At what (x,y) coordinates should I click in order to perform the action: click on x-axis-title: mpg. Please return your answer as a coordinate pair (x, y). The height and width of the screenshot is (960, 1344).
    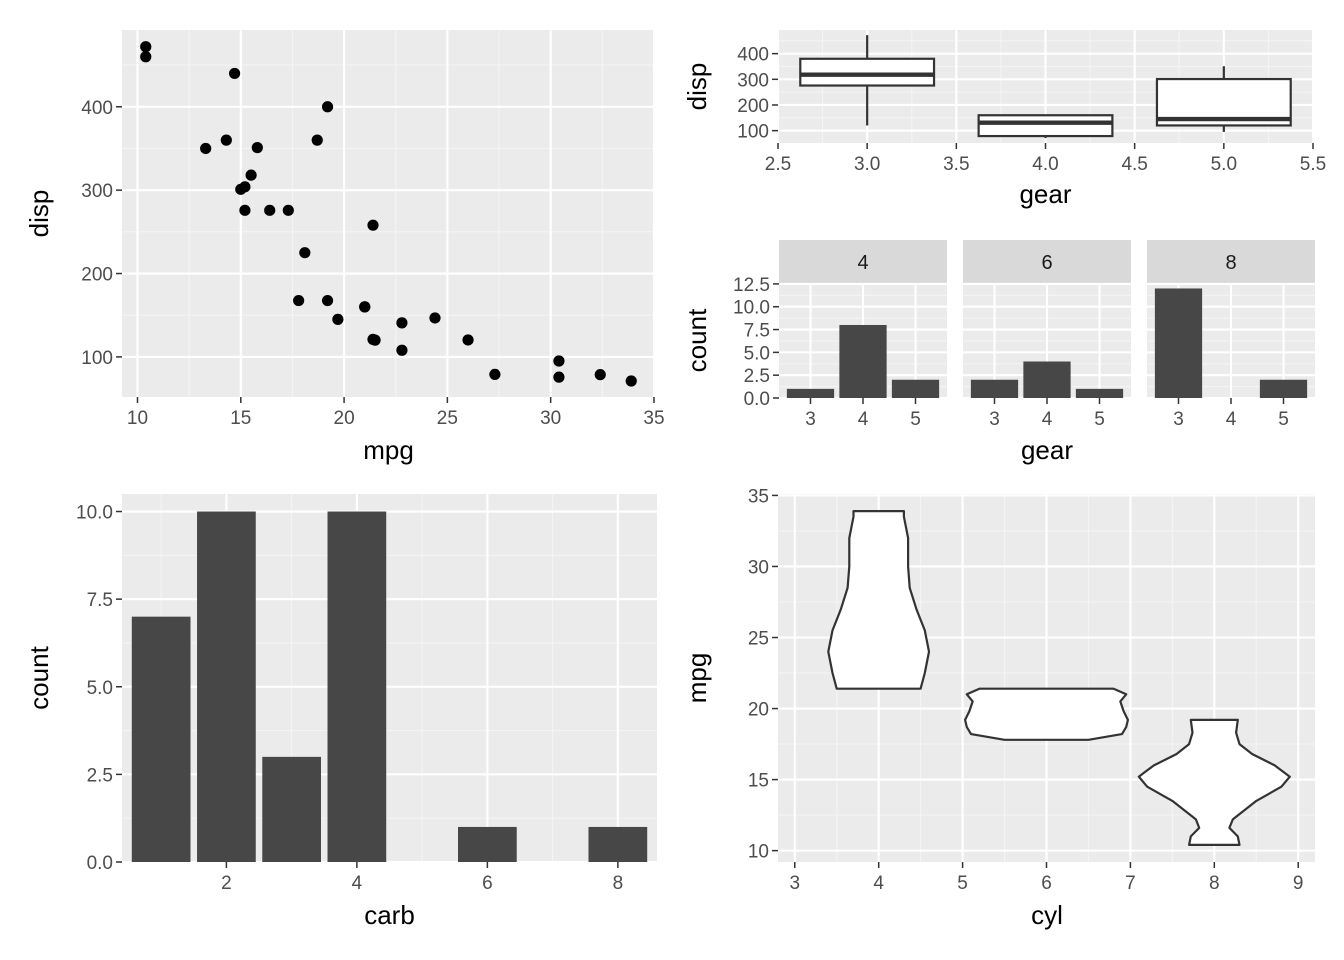
    Looking at the image, I should click on (388, 450).